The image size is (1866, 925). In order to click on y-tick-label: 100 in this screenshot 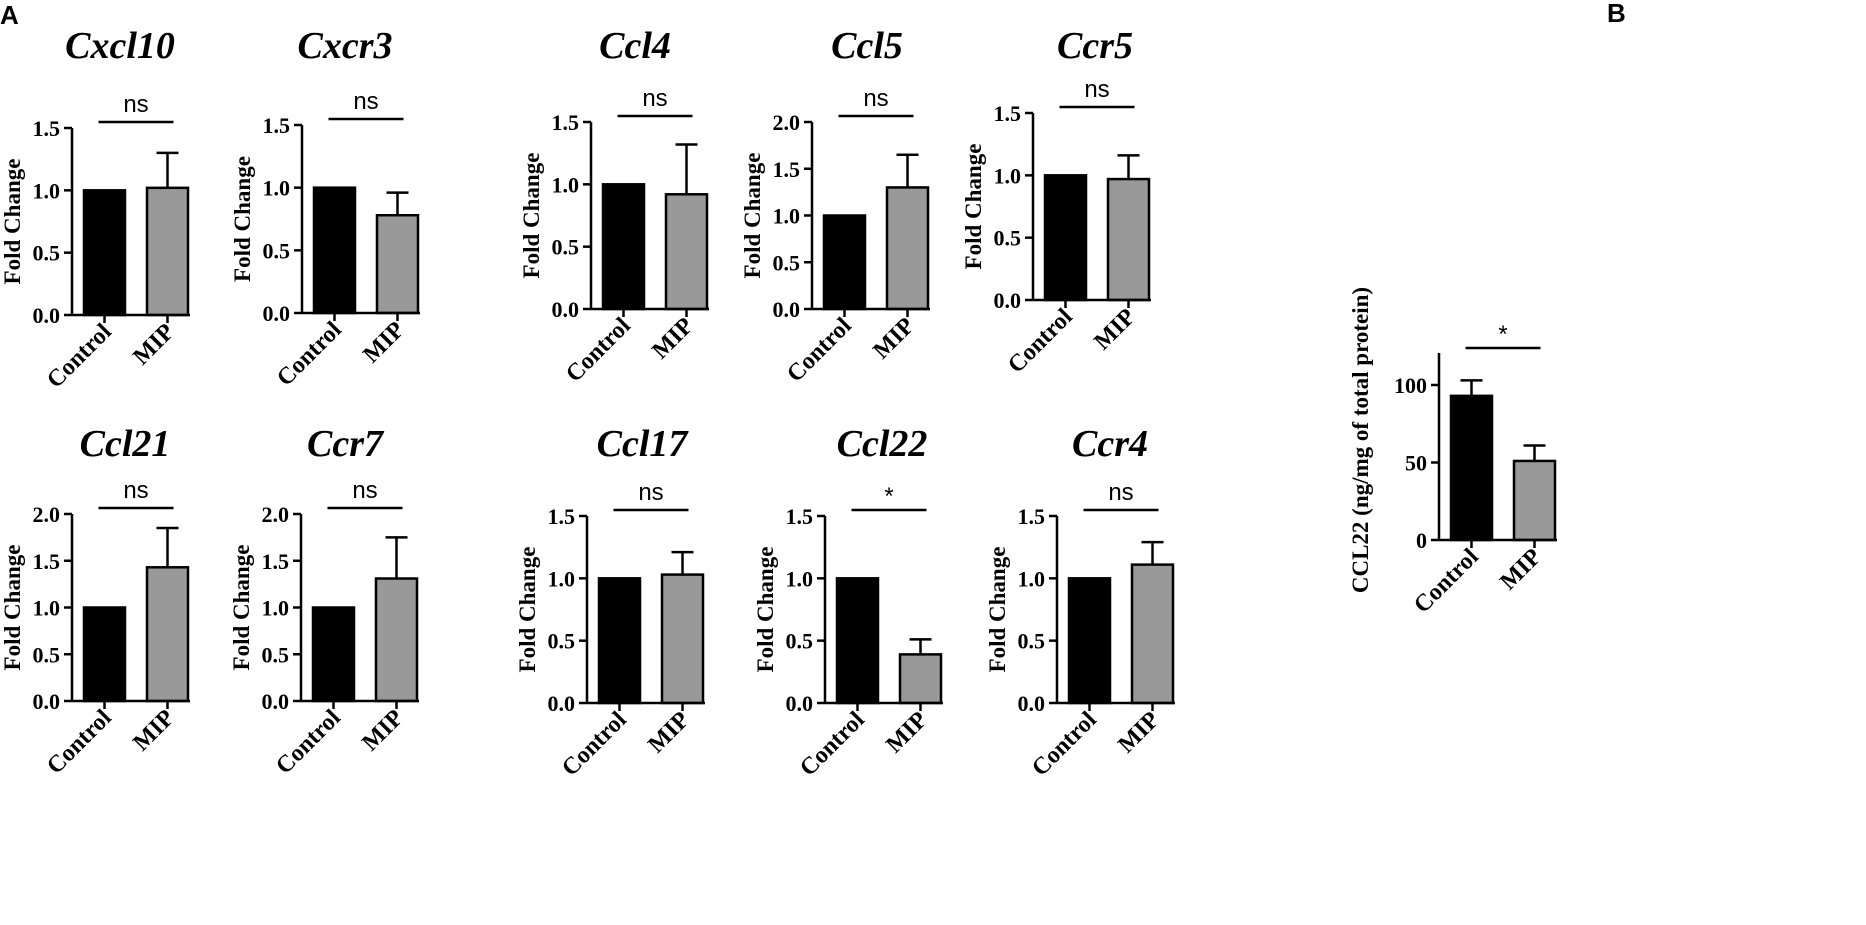, I will do `click(1410, 385)`.